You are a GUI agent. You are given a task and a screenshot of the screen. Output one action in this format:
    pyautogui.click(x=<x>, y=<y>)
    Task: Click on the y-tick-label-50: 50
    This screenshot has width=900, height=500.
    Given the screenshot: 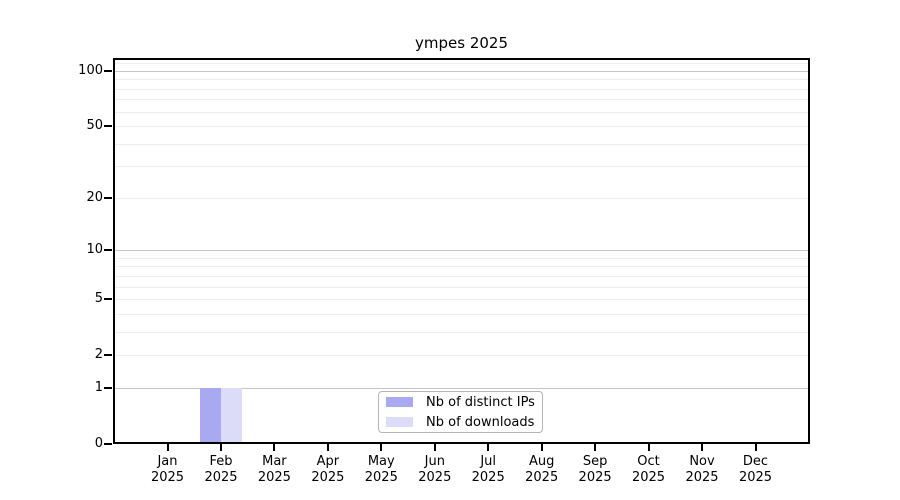 What is the action you would take?
    pyautogui.click(x=94, y=126)
    